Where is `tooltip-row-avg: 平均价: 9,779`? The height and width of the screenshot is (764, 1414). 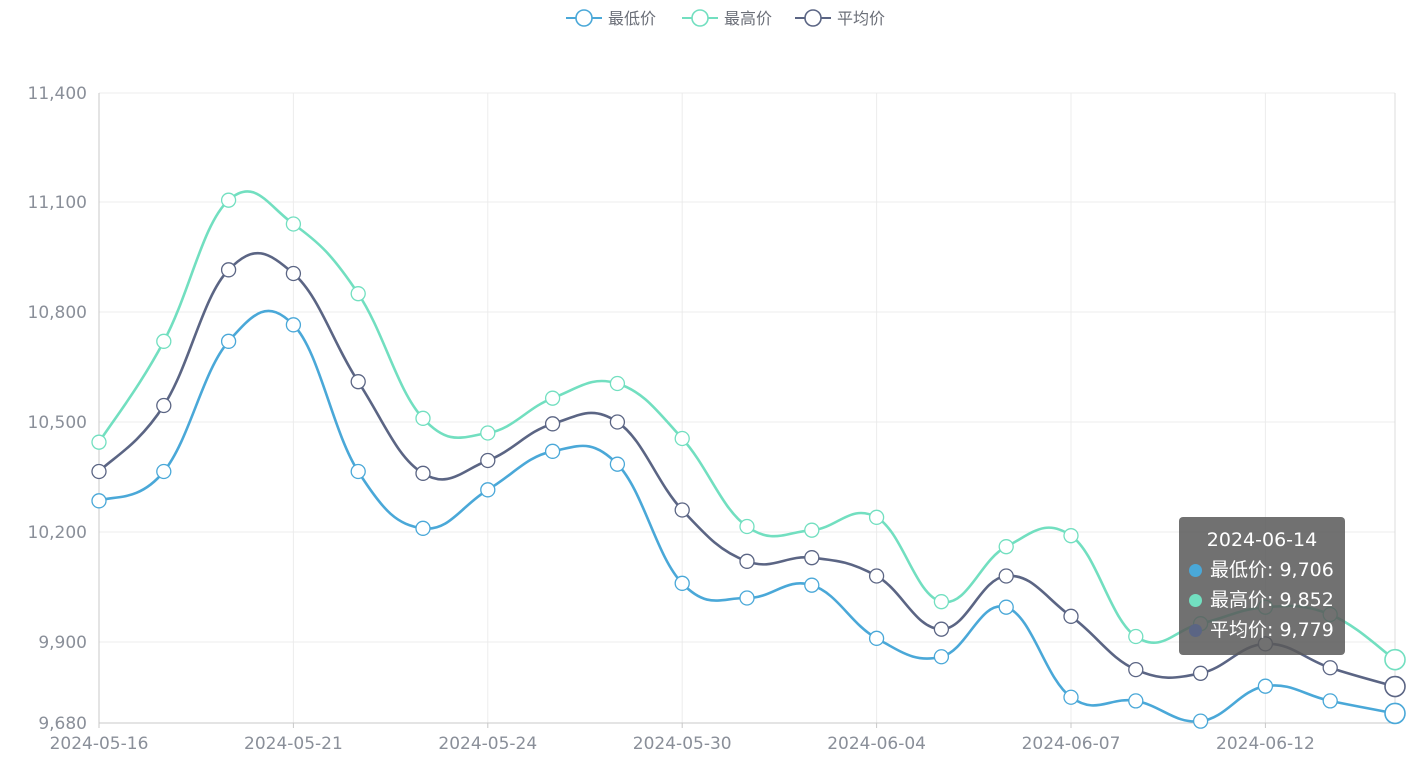
tooltip-row-avg: 平均价: 9,779 is located at coordinates (1262, 630).